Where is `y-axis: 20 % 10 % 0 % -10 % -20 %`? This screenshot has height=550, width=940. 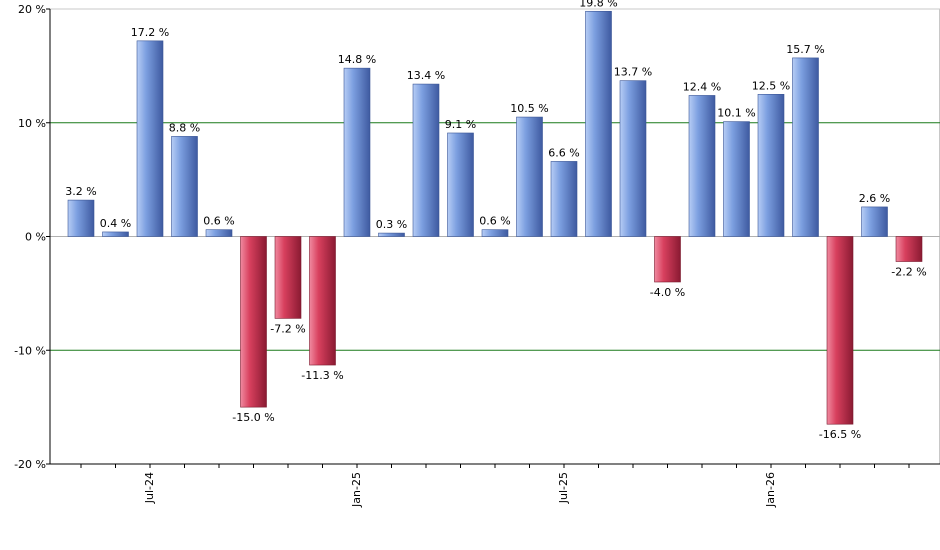 y-axis: 20 % 10 % 0 % -10 % -20 % is located at coordinates (32, 237).